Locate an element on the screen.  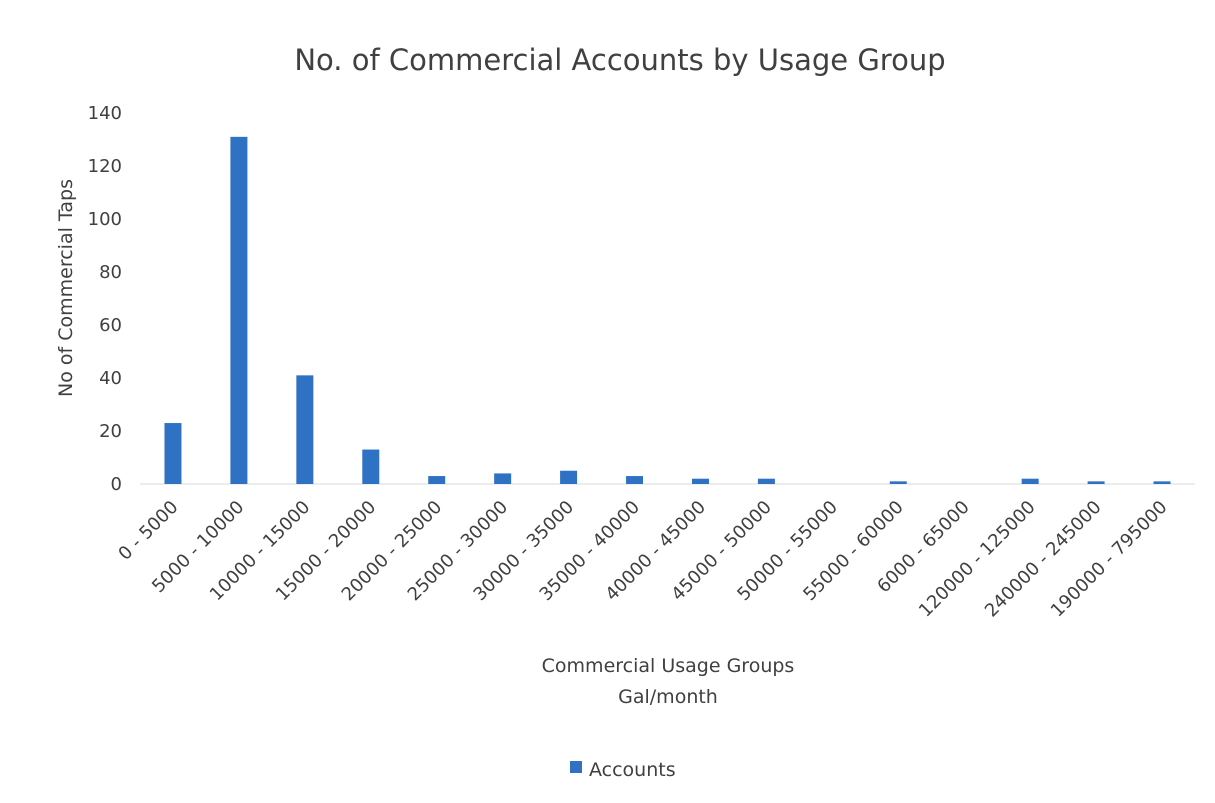
legend: Accounts is located at coordinates (623, 770).